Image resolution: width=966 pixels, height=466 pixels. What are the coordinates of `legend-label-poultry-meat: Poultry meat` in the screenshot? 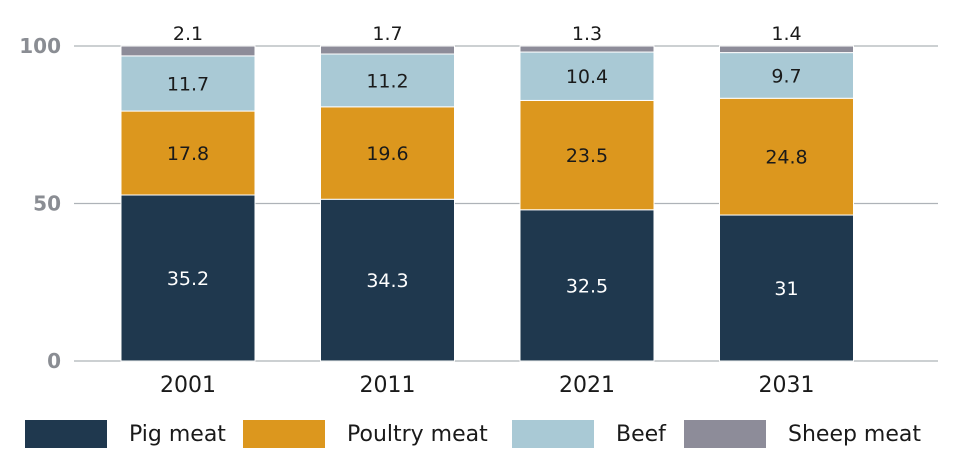 It's located at (417, 434).